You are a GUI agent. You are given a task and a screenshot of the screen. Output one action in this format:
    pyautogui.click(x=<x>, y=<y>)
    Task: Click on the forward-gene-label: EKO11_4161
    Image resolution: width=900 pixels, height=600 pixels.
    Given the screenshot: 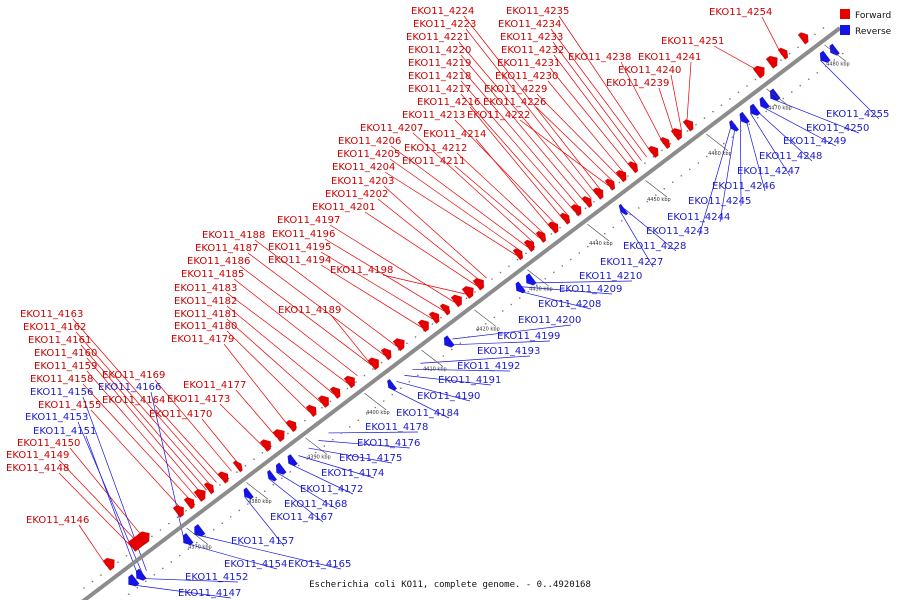 What is the action you would take?
    pyautogui.click(x=59, y=340)
    